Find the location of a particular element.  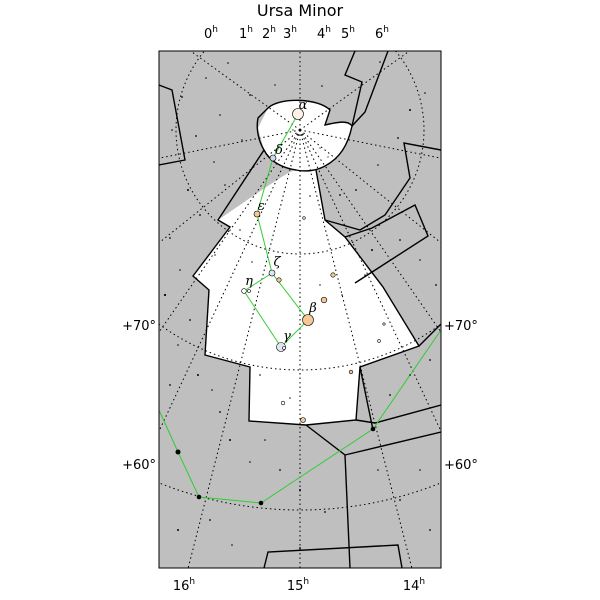

star-labels: α δ ε ζ η β γ is located at coordinates (281, 221).